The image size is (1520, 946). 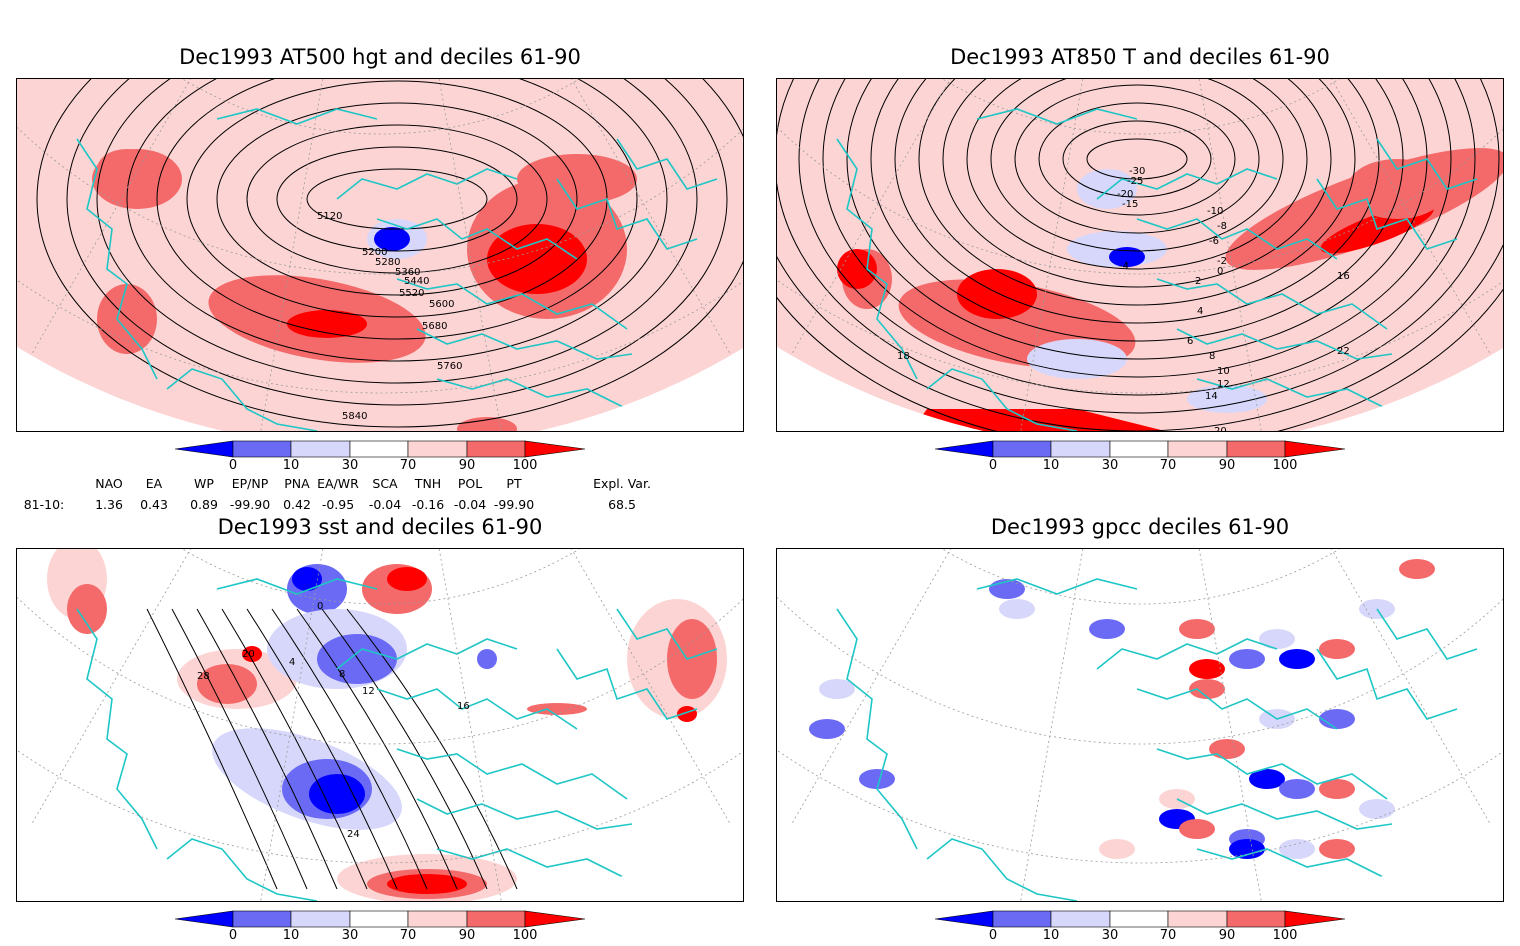 What do you see at coordinates (297, 483) in the screenshot?
I see `index-header: PNA` at bounding box center [297, 483].